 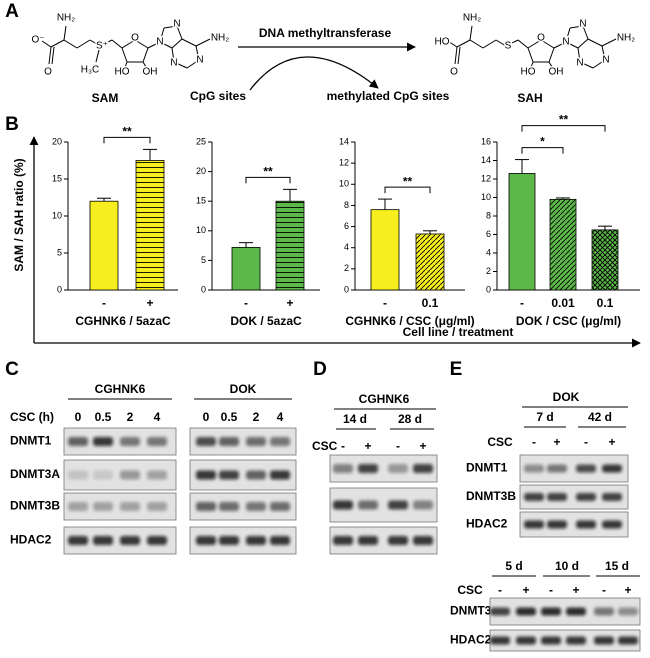 What do you see at coordinates (541, 38) in the screenshot?
I see `atom-label: O` at bounding box center [541, 38].